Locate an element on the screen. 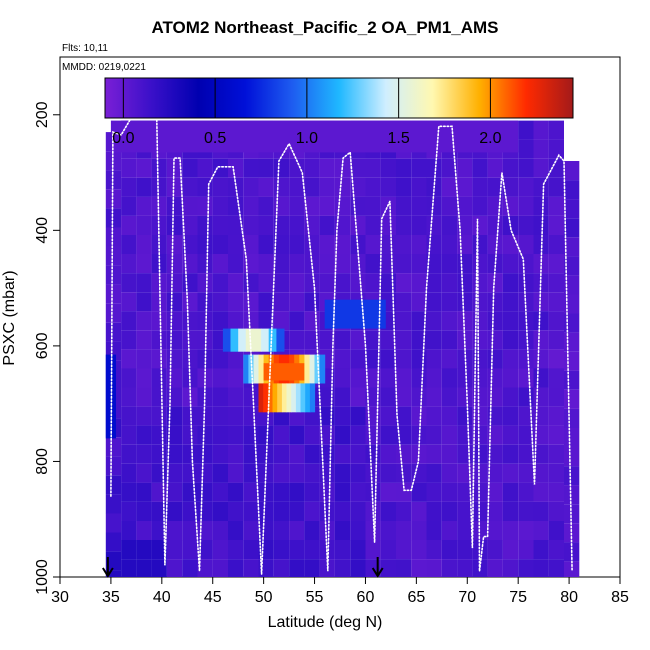 The height and width of the screenshot is (650, 650). y-axis: 200 400 600 800 1000 is located at coordinates (47, 348).